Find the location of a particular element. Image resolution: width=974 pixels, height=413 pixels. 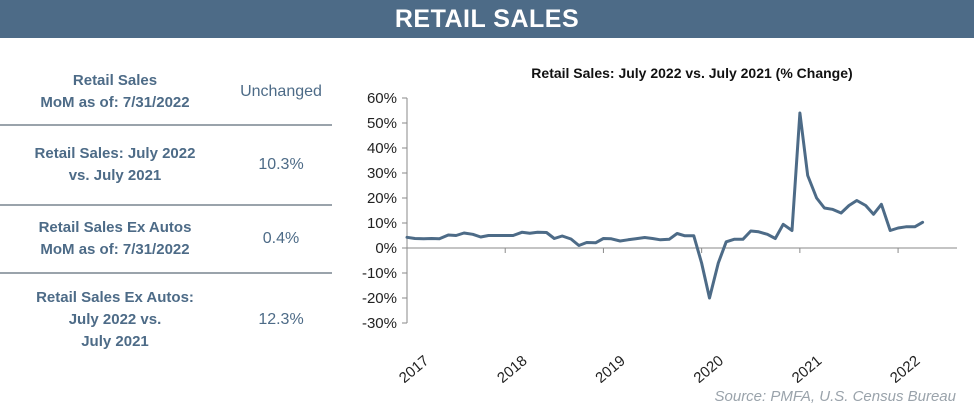

source-note: Source: PMFA, U.S. Census Bureau is located at coordinates (835, 396).